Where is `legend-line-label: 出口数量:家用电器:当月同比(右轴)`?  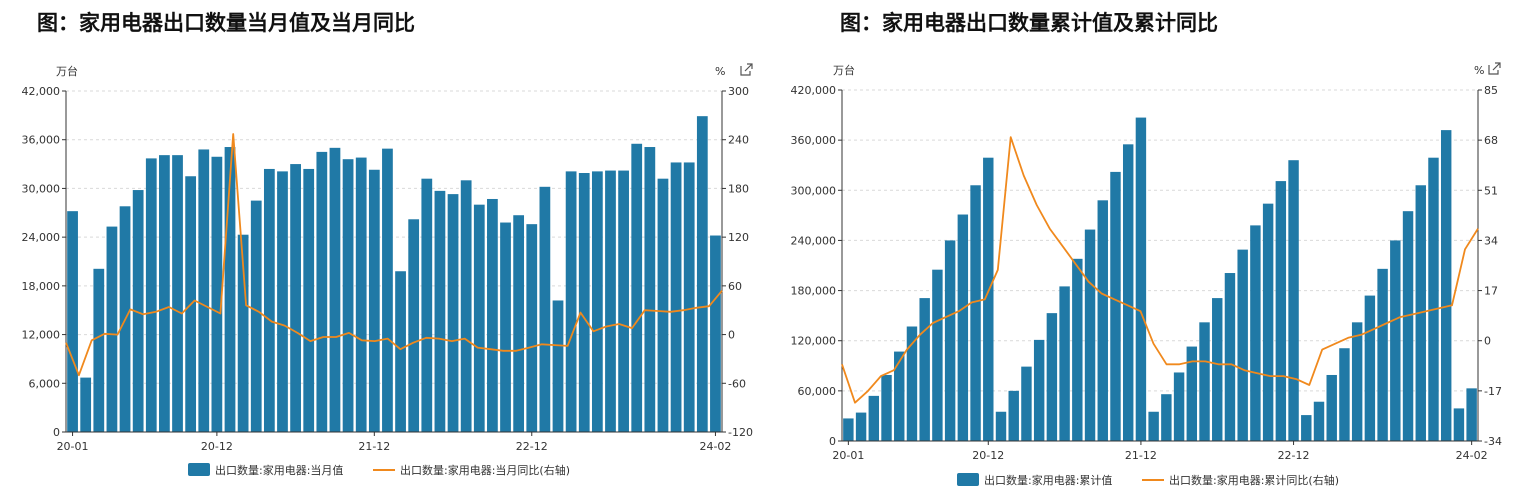
legend-line-label: 出口数量:家用电器:当月同比(右轴) is located at coordinates (485, 470).